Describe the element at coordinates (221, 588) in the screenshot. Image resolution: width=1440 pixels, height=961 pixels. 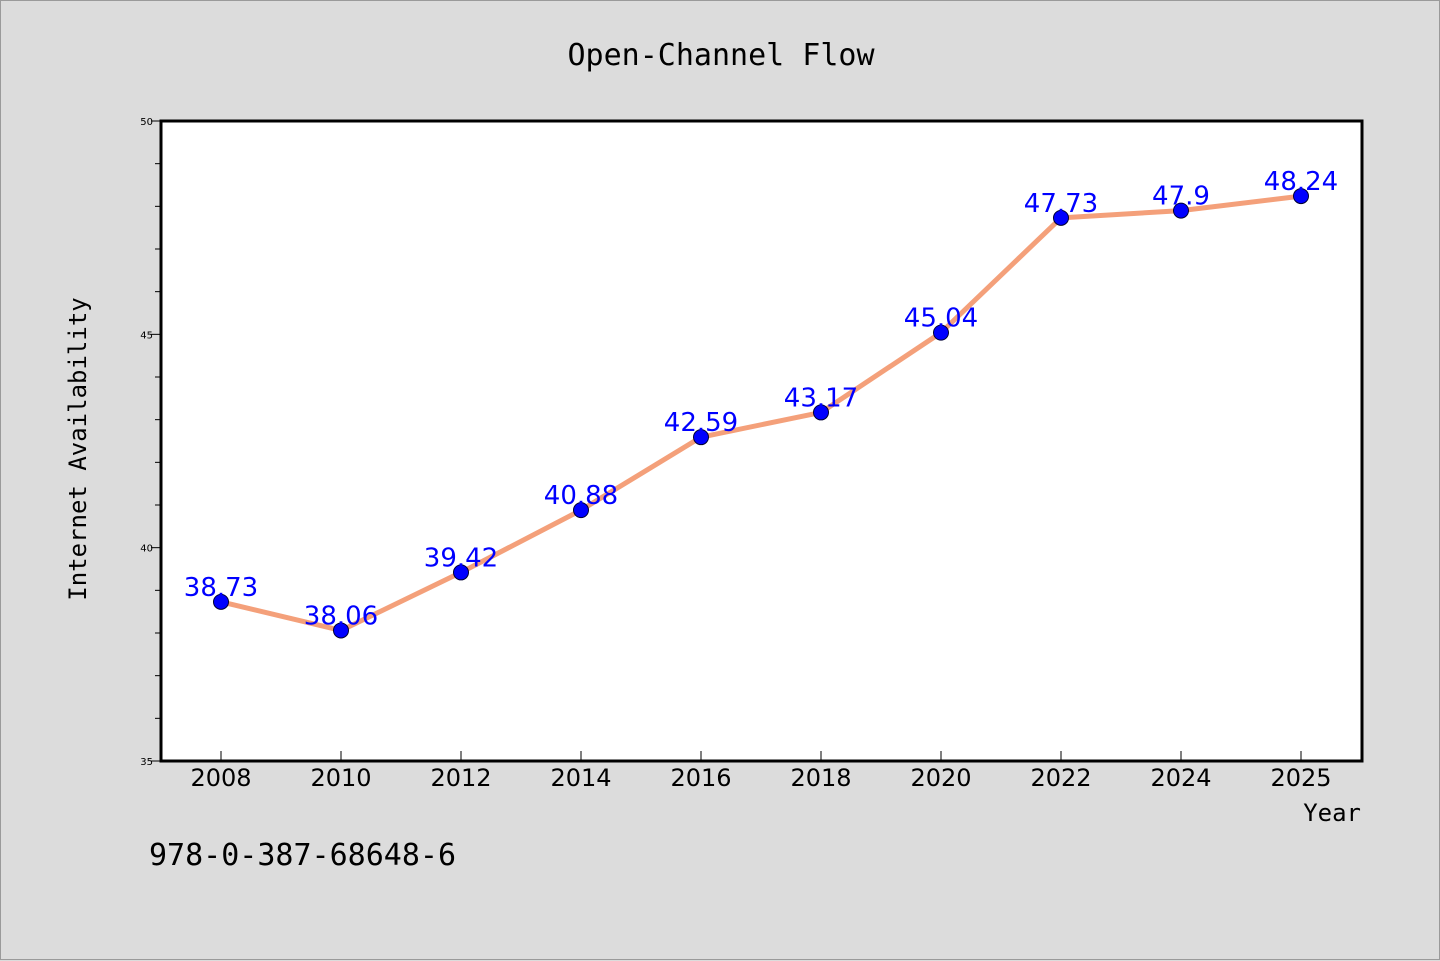
I see `data-label: 38.73` at that location.